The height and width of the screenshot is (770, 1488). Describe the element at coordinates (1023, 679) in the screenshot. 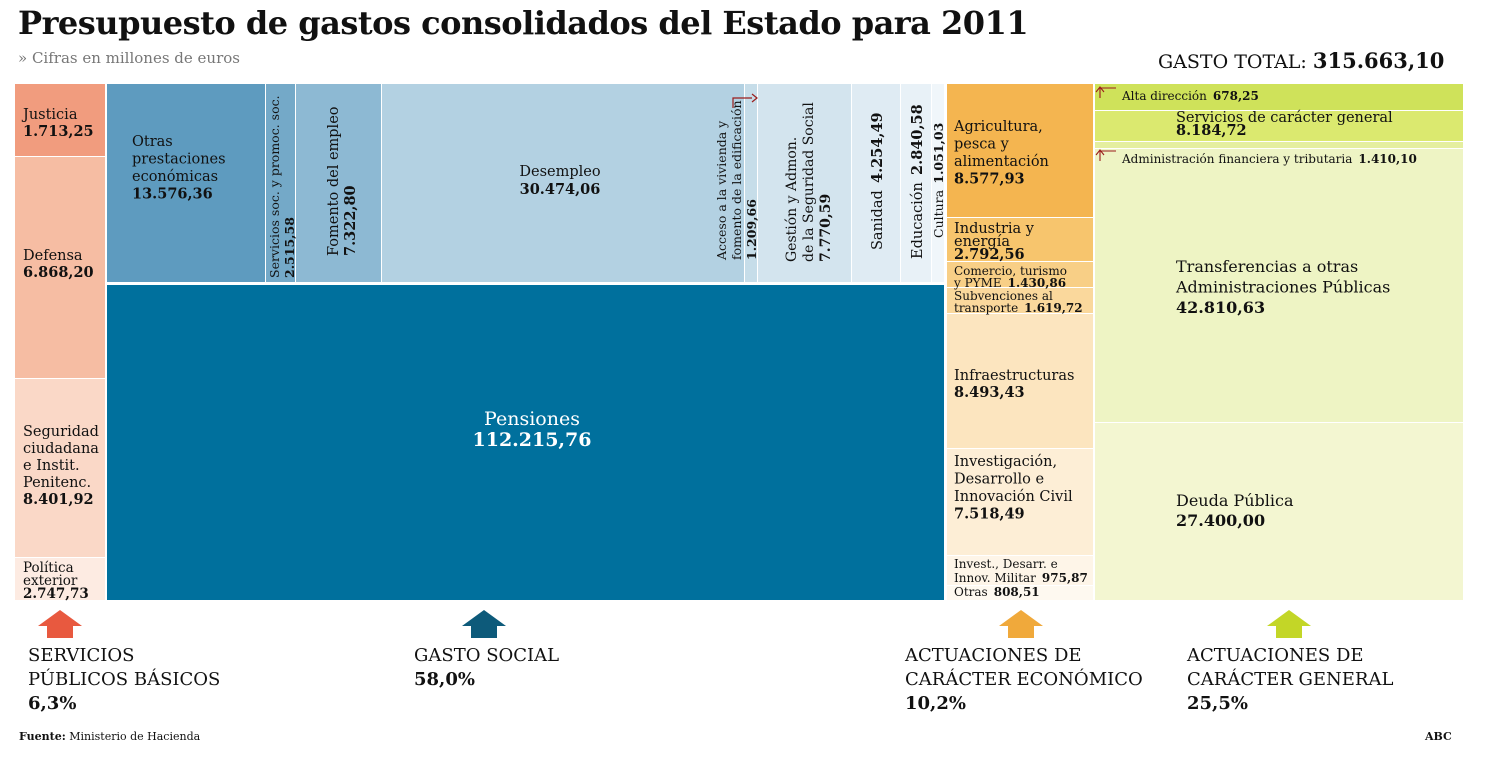

I see `legend-economico: ACTUACIONES DE CARÁCTER ECONÓMICO 10,2%` at that location.